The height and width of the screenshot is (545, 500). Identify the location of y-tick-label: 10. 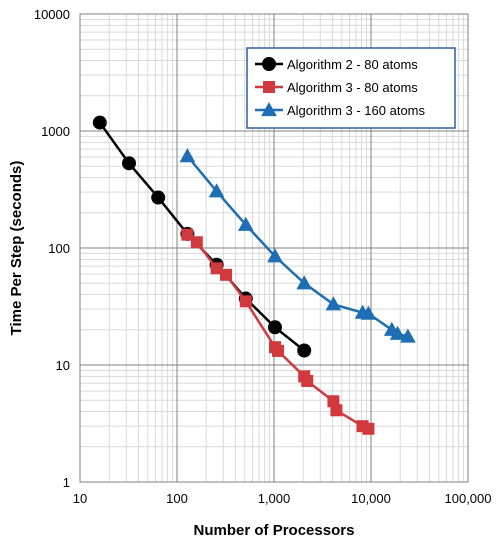
(63, 365).